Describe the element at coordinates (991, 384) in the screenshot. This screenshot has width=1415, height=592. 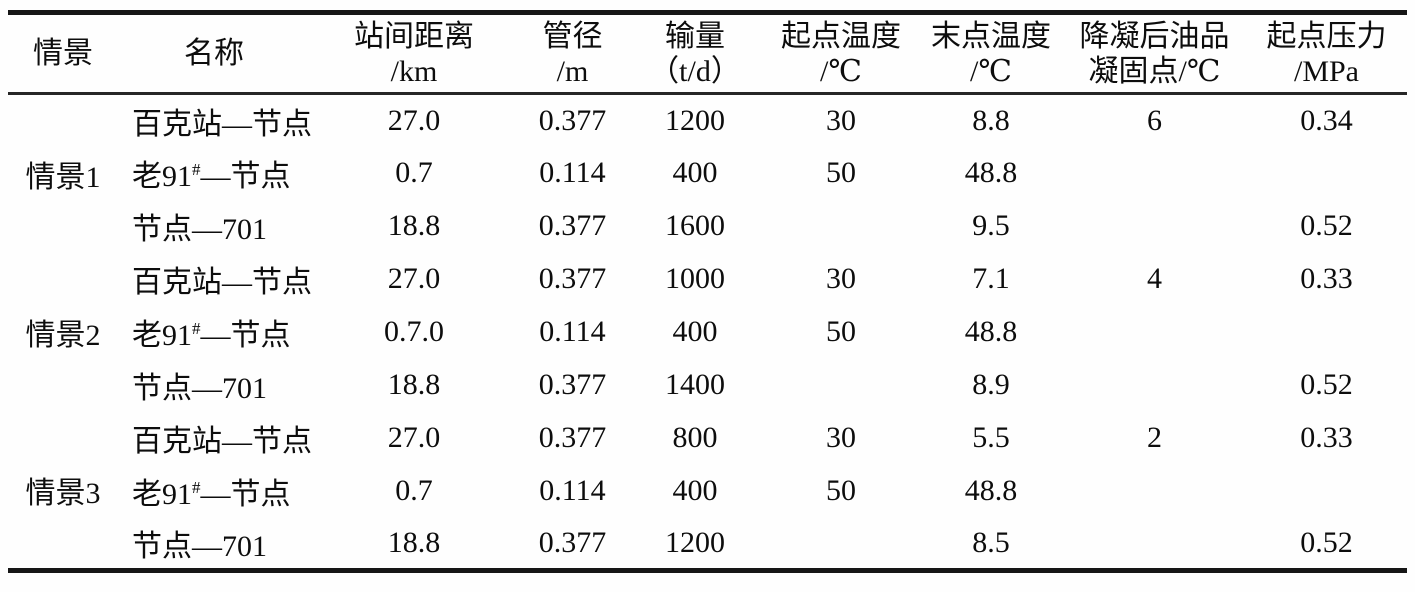
I see `cell-end-temp: 8.9` at that location.